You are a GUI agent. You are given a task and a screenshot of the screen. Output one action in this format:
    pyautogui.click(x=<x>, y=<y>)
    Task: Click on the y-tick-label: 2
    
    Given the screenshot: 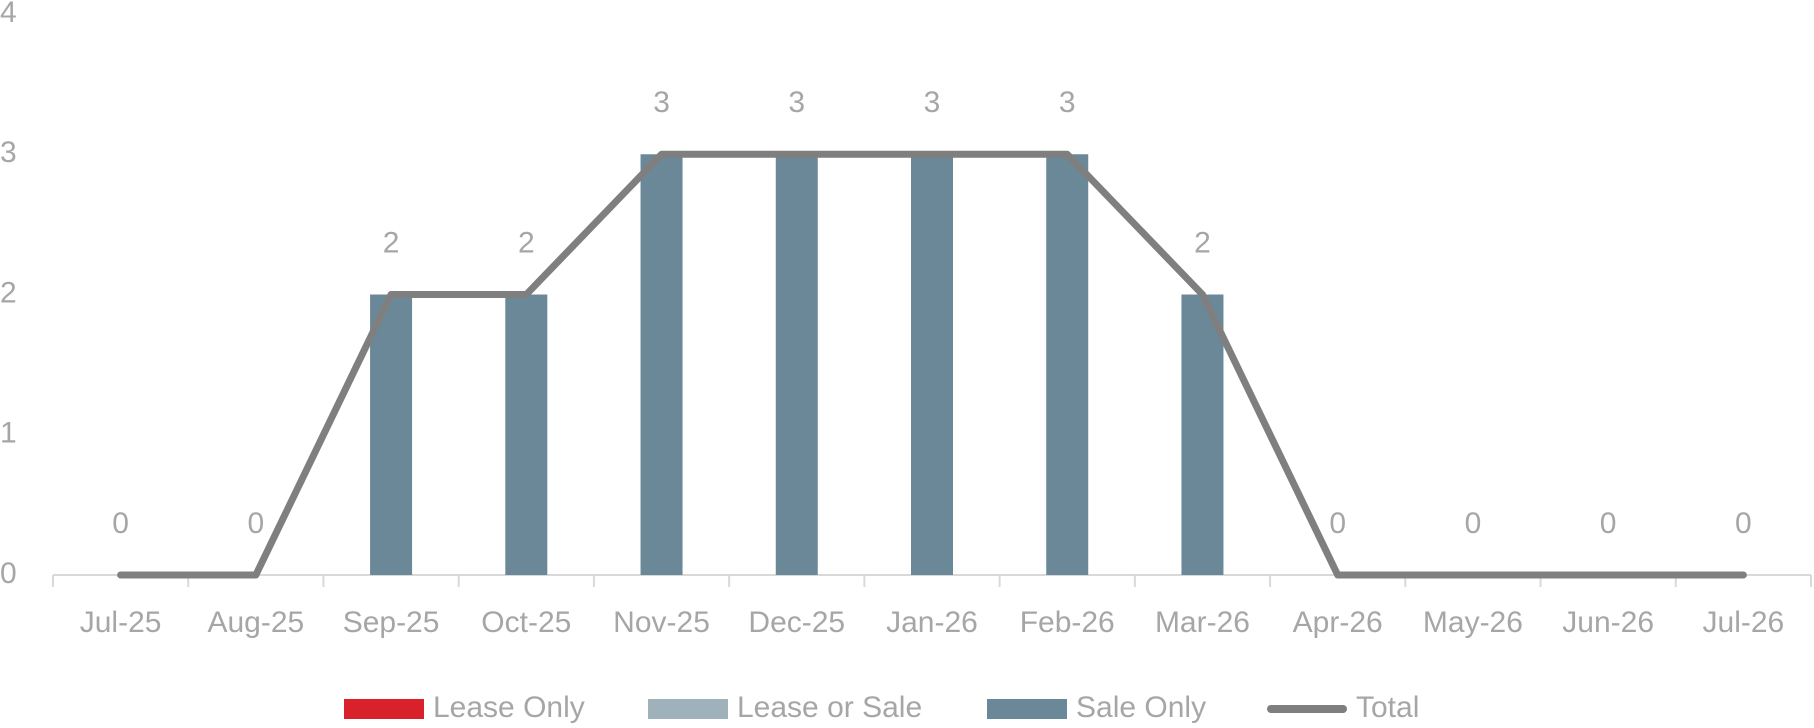 What is the action you would take?
    pyautogui.click(x=8, y=292)
    